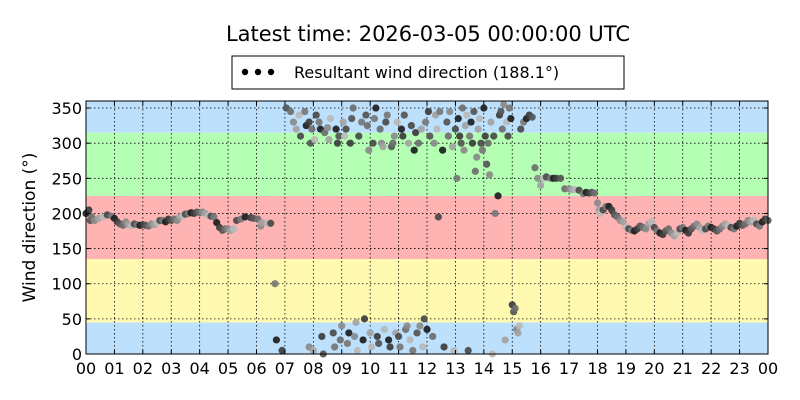  Describe the element at coordinates (30, 228) in the screenshot. I see `y-axis-label: Wind direction (°)` at that location.